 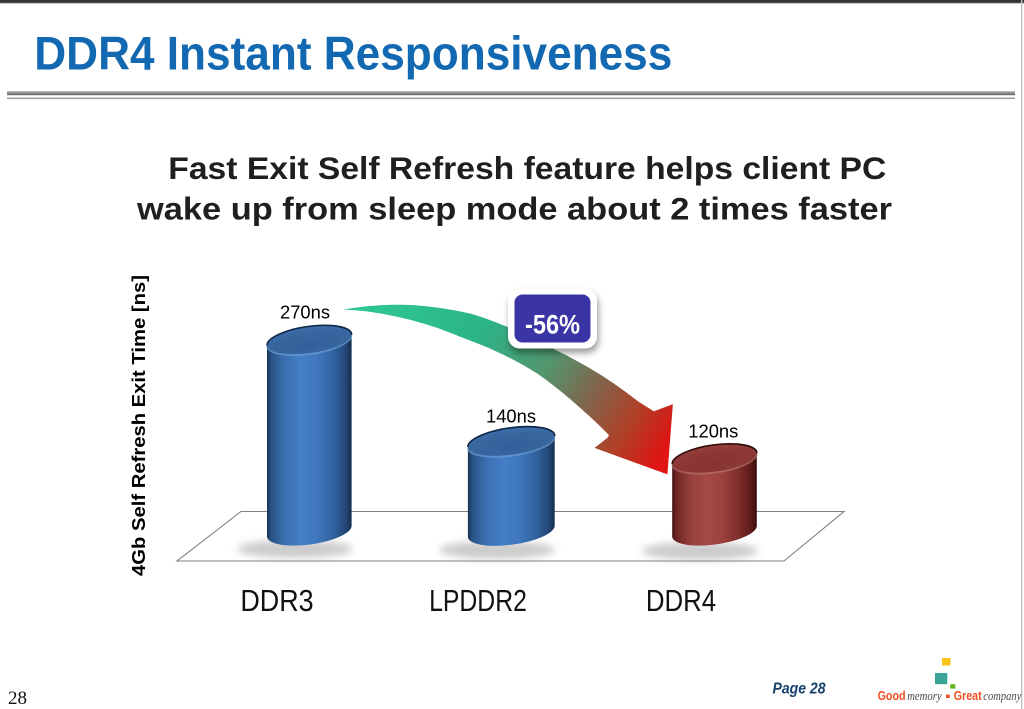 I want to click on svg-text: company, so click(x=1002, y=695).